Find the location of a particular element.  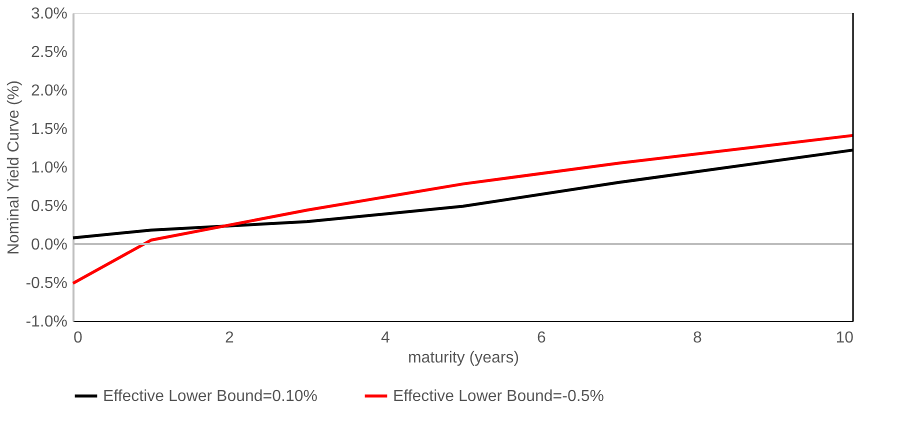

y-axis-title: Nominal Yield Curve (%) is located at coordinates (14, 167).